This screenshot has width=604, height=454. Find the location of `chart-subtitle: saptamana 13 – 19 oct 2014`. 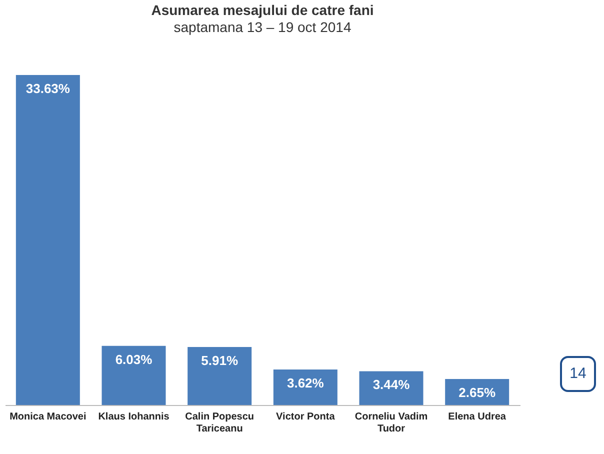

chart-subtitle: saptamana 13 – 19 oct 2014 is located at coordinates (263, 27).